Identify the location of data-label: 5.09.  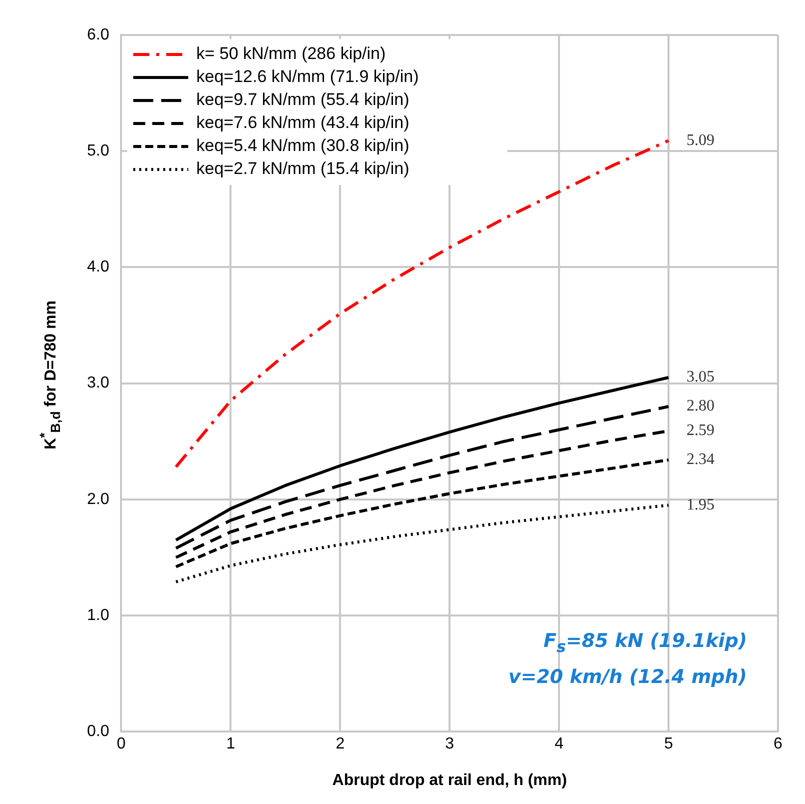
(700, 140).